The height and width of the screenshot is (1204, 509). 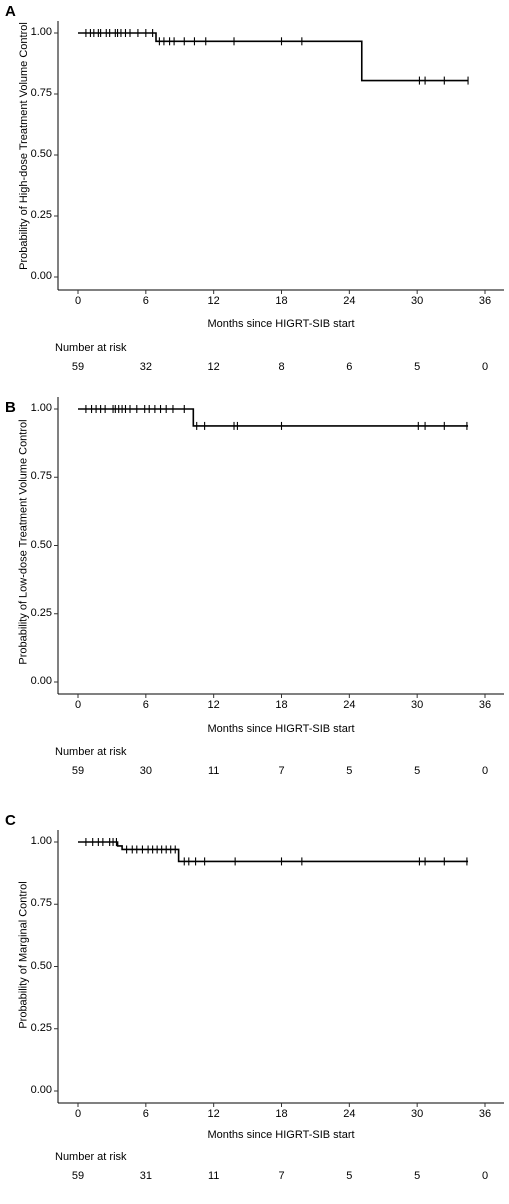 What do you see at coordinates (10, 11) in the screenshot?
I see `panel-label: A` at bounding box center [10, 11].